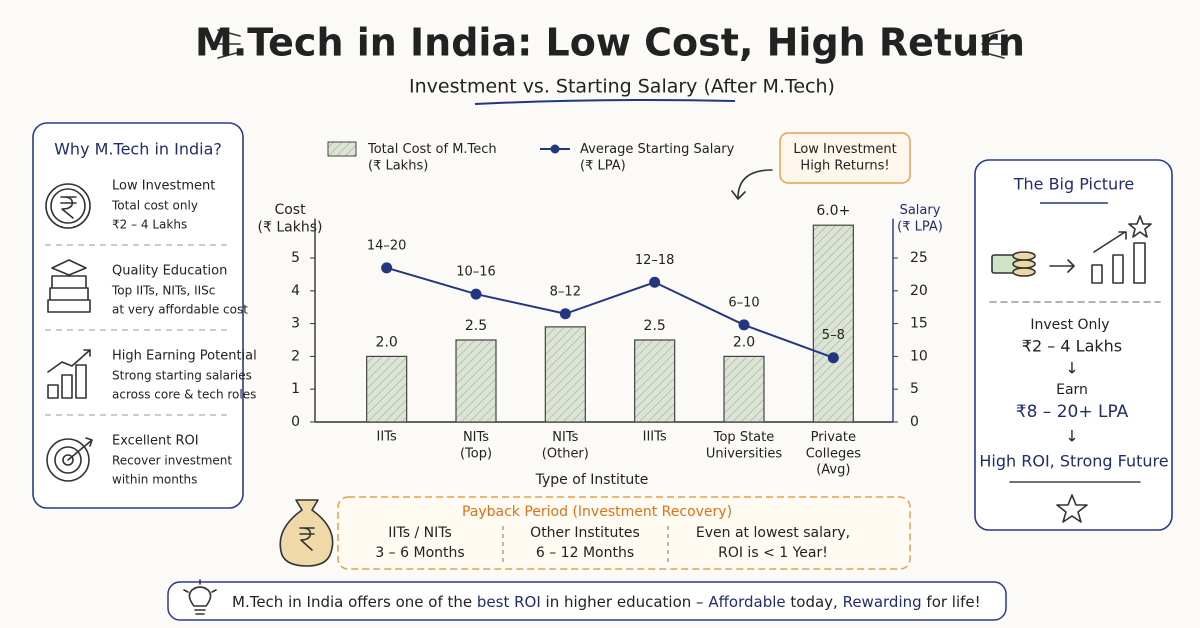 This screenshot has width=1200, height=628. Describe the element at coordinates (154, 480) in the screenshot. I see `item-line: within months` at that location.